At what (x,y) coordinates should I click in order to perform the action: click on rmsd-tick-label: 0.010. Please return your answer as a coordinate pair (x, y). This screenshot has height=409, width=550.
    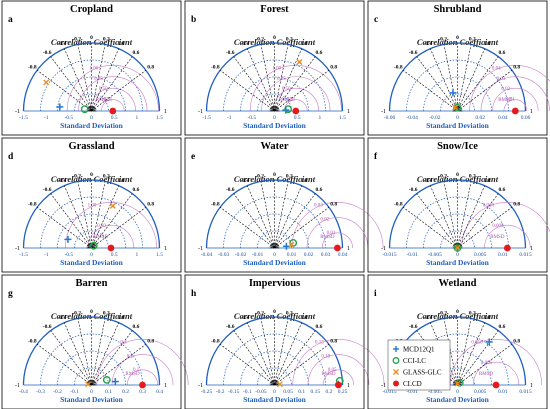
    Looking at the image, I should click on (477, 342).